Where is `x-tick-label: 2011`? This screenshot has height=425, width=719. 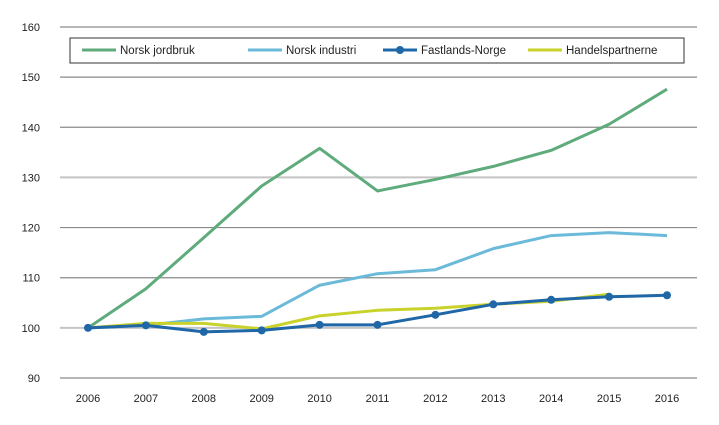
x-tick-label: 2011 is located at coordinates (378, 399).